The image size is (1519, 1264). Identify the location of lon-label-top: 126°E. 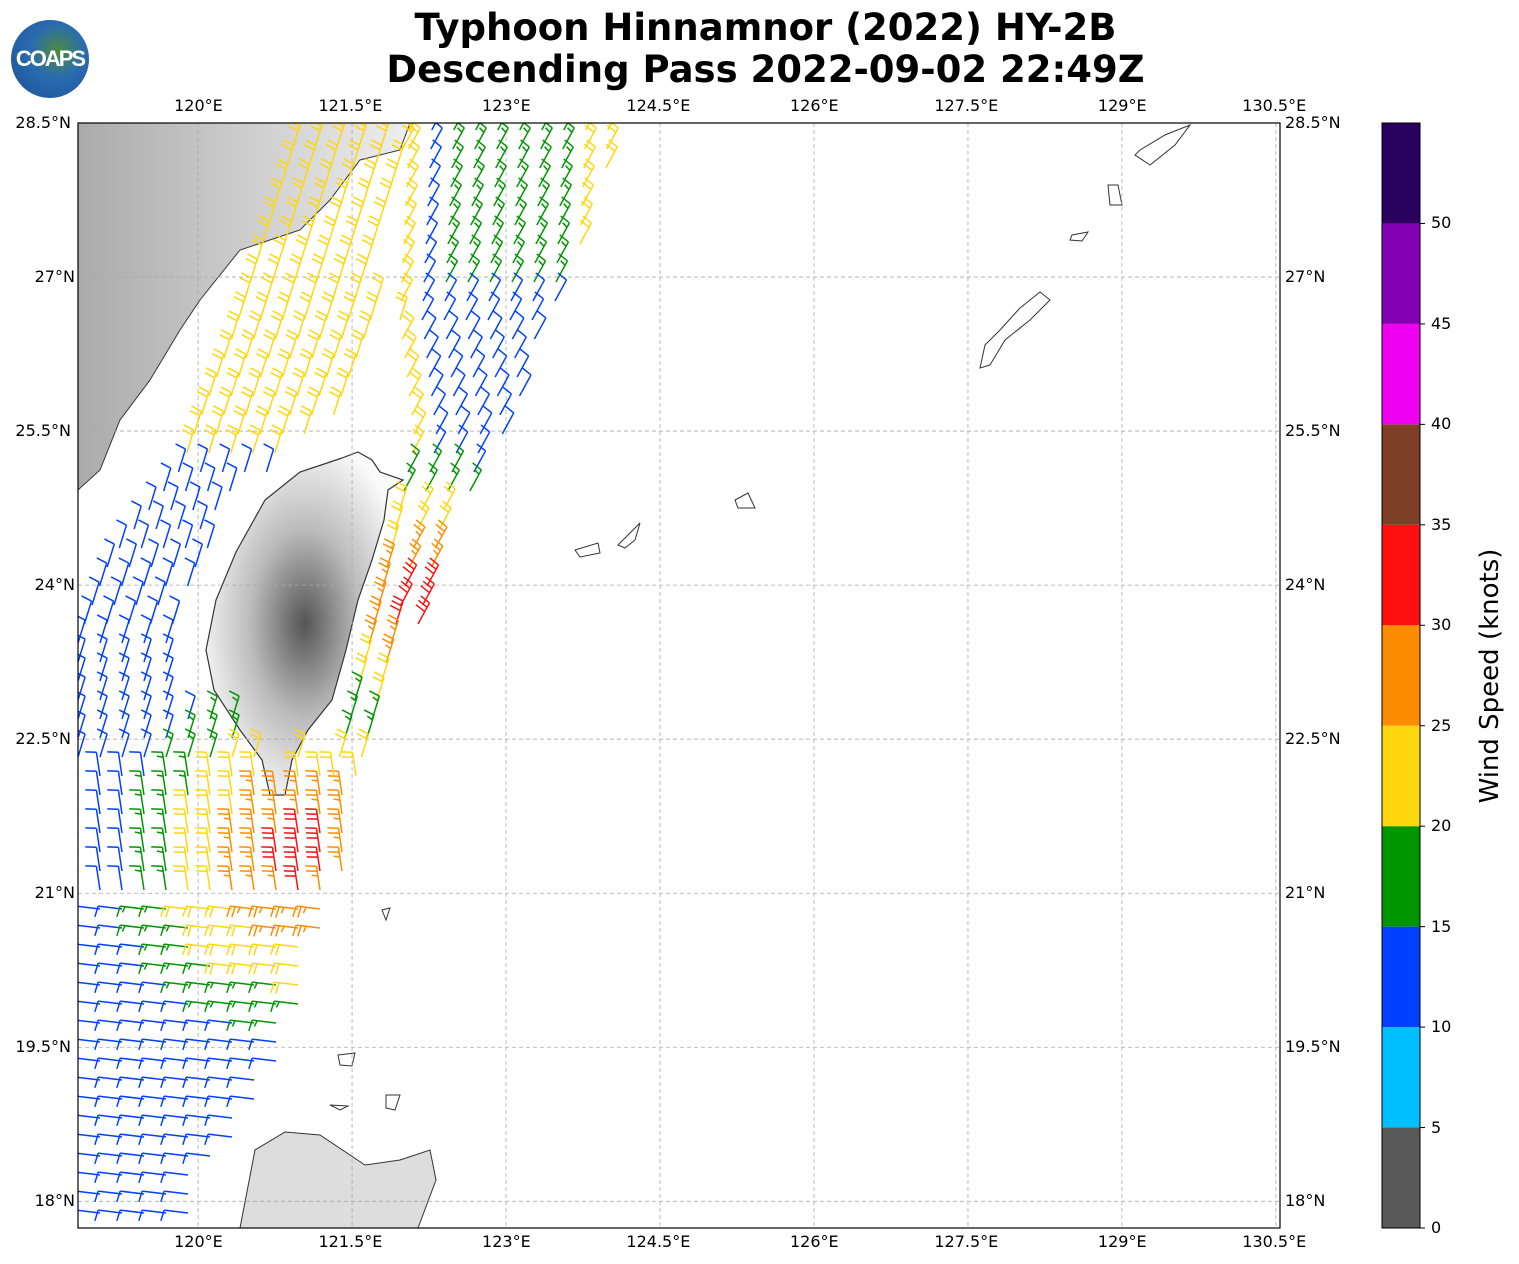
(814, 105).